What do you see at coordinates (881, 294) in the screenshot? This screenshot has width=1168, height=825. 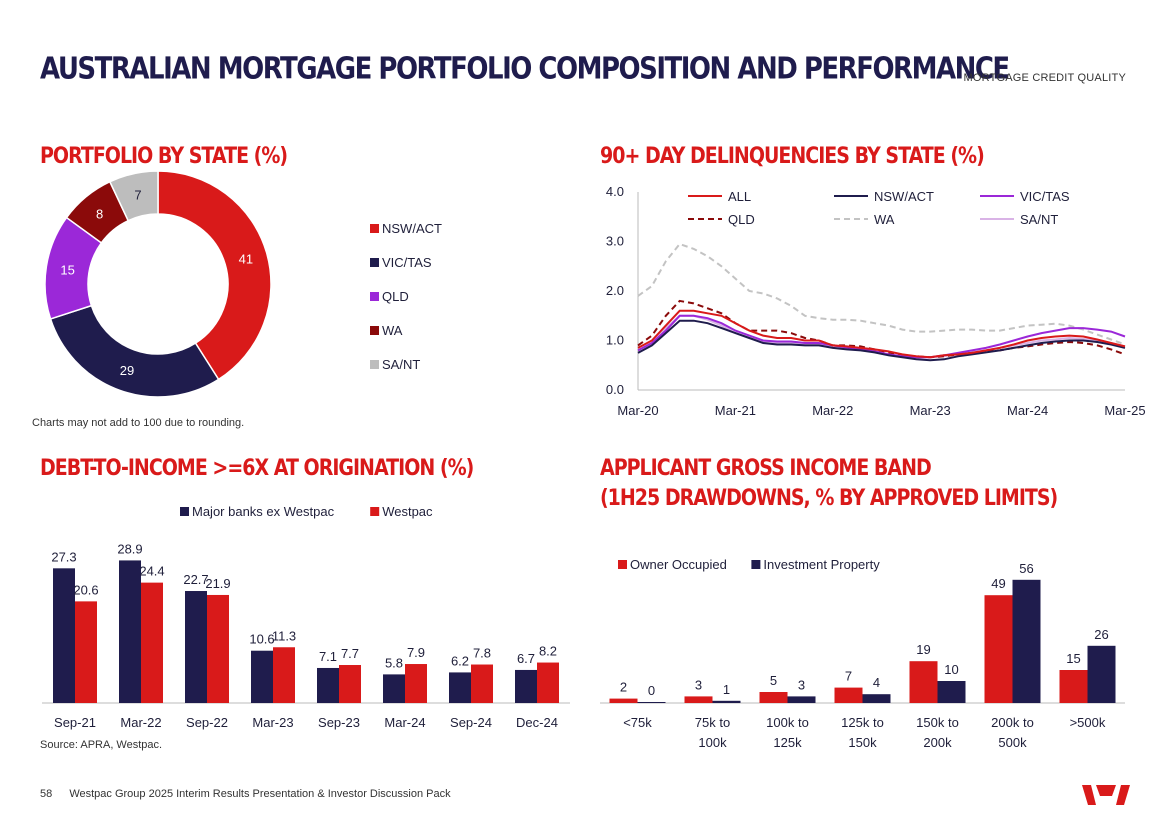 I see `series-line-wa` at bounding box center [881, 294].